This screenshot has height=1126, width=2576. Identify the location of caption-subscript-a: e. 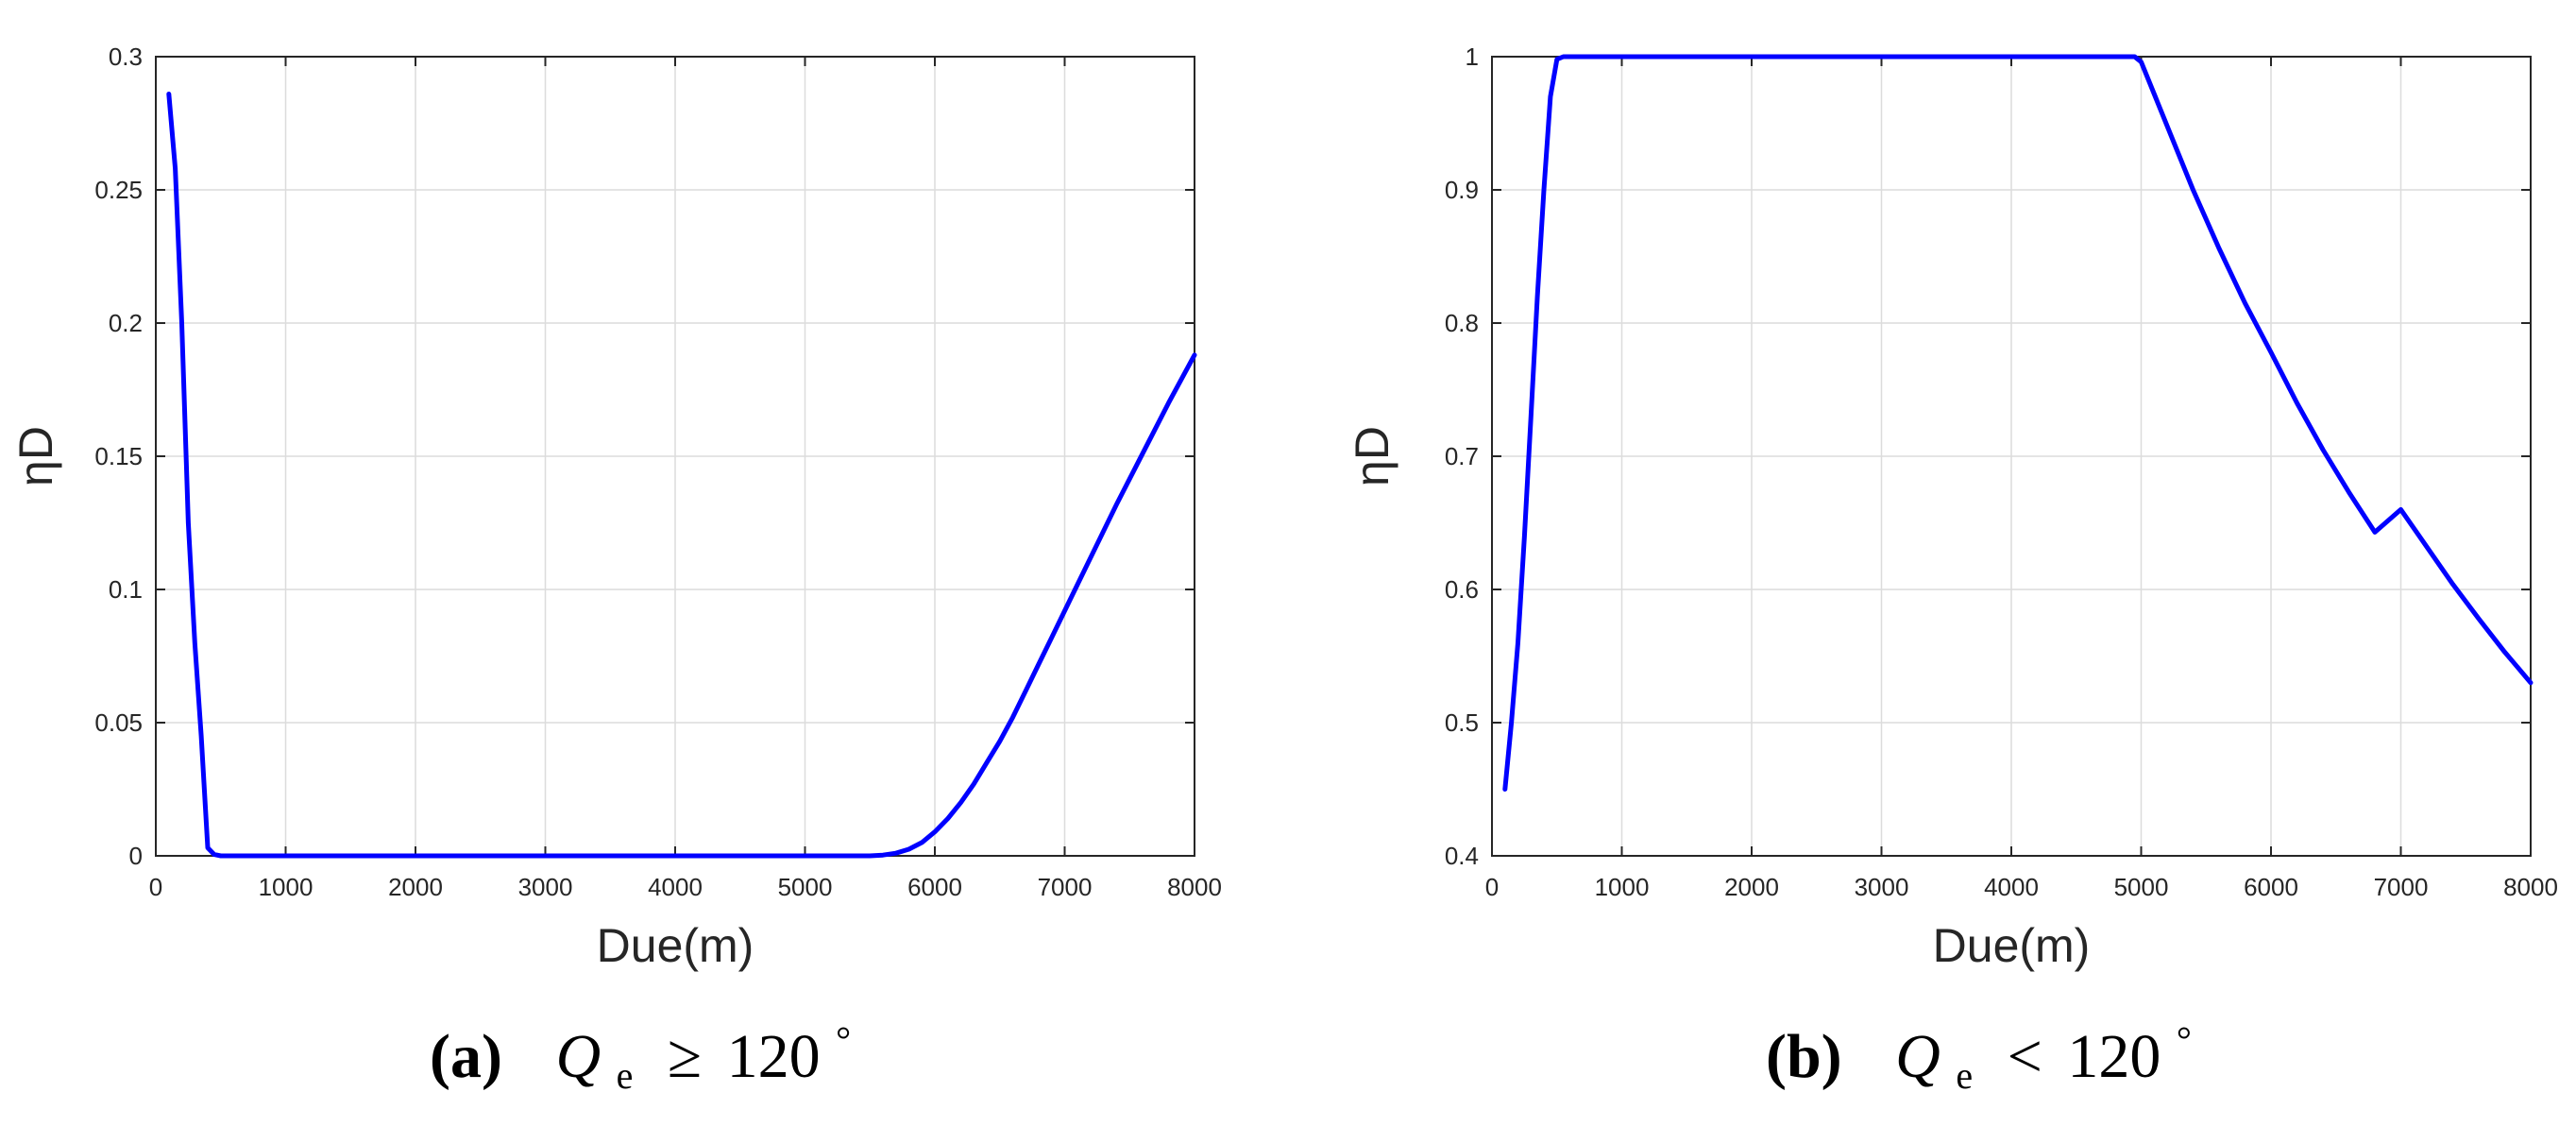
(625, 1075).